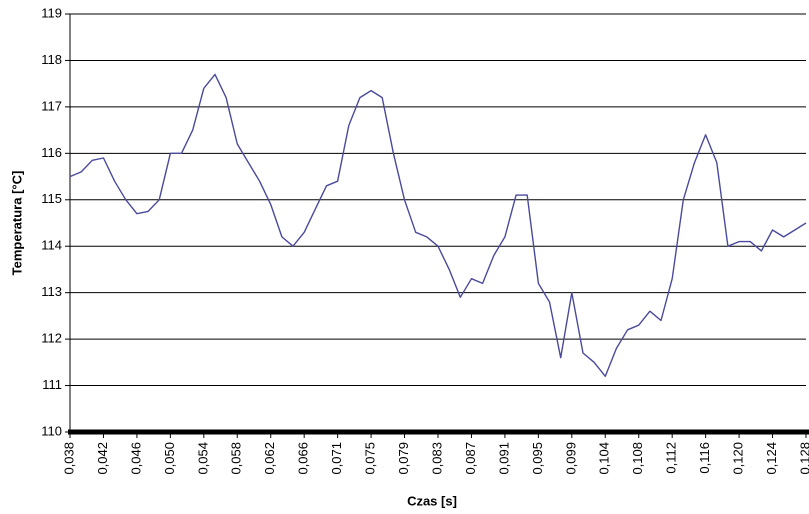  What do you see at coordinates (403, 458) in the screenshot?
I see `x-tick-label: 0,079` at bounding box center [403, 458].